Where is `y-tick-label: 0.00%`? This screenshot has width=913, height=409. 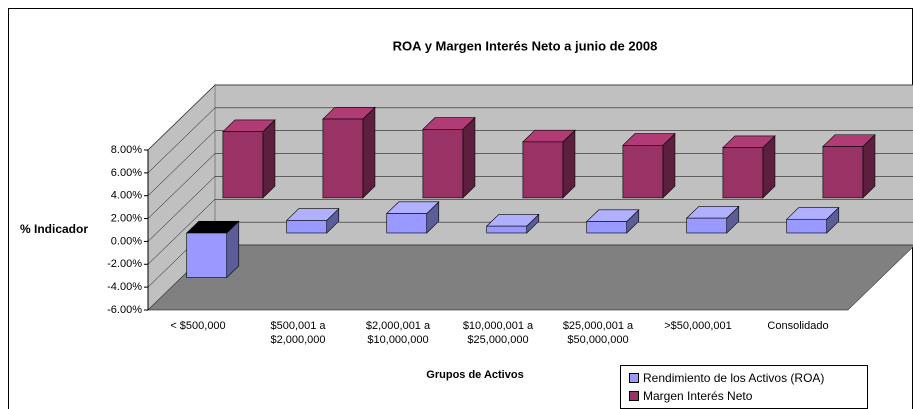 y-tick-label: 0.00% is located at coordinates (126, 241).